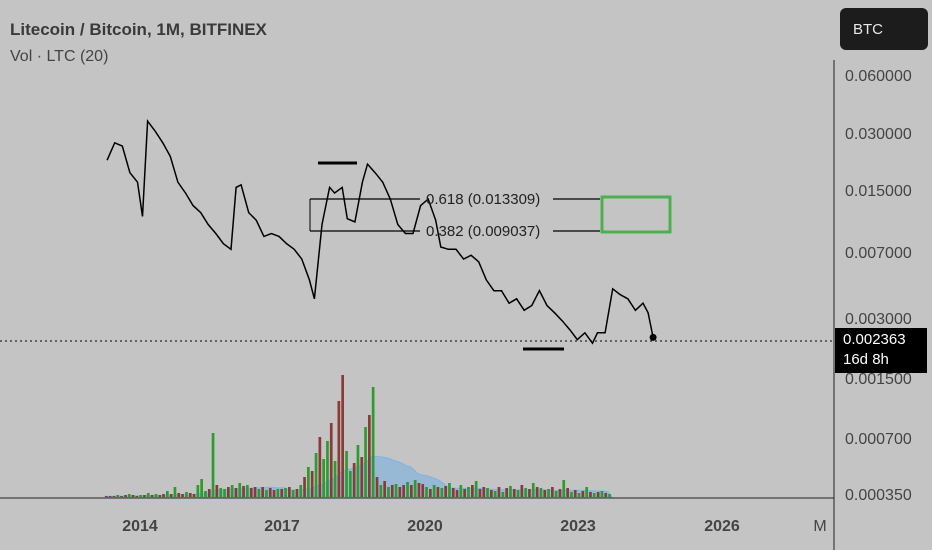 Image resolution: width=932 pixels, height=550 pixels. Describe the element at coordinates (878, 319) in the screenshot. I see `y-tick-label: 0.003000` at that location.